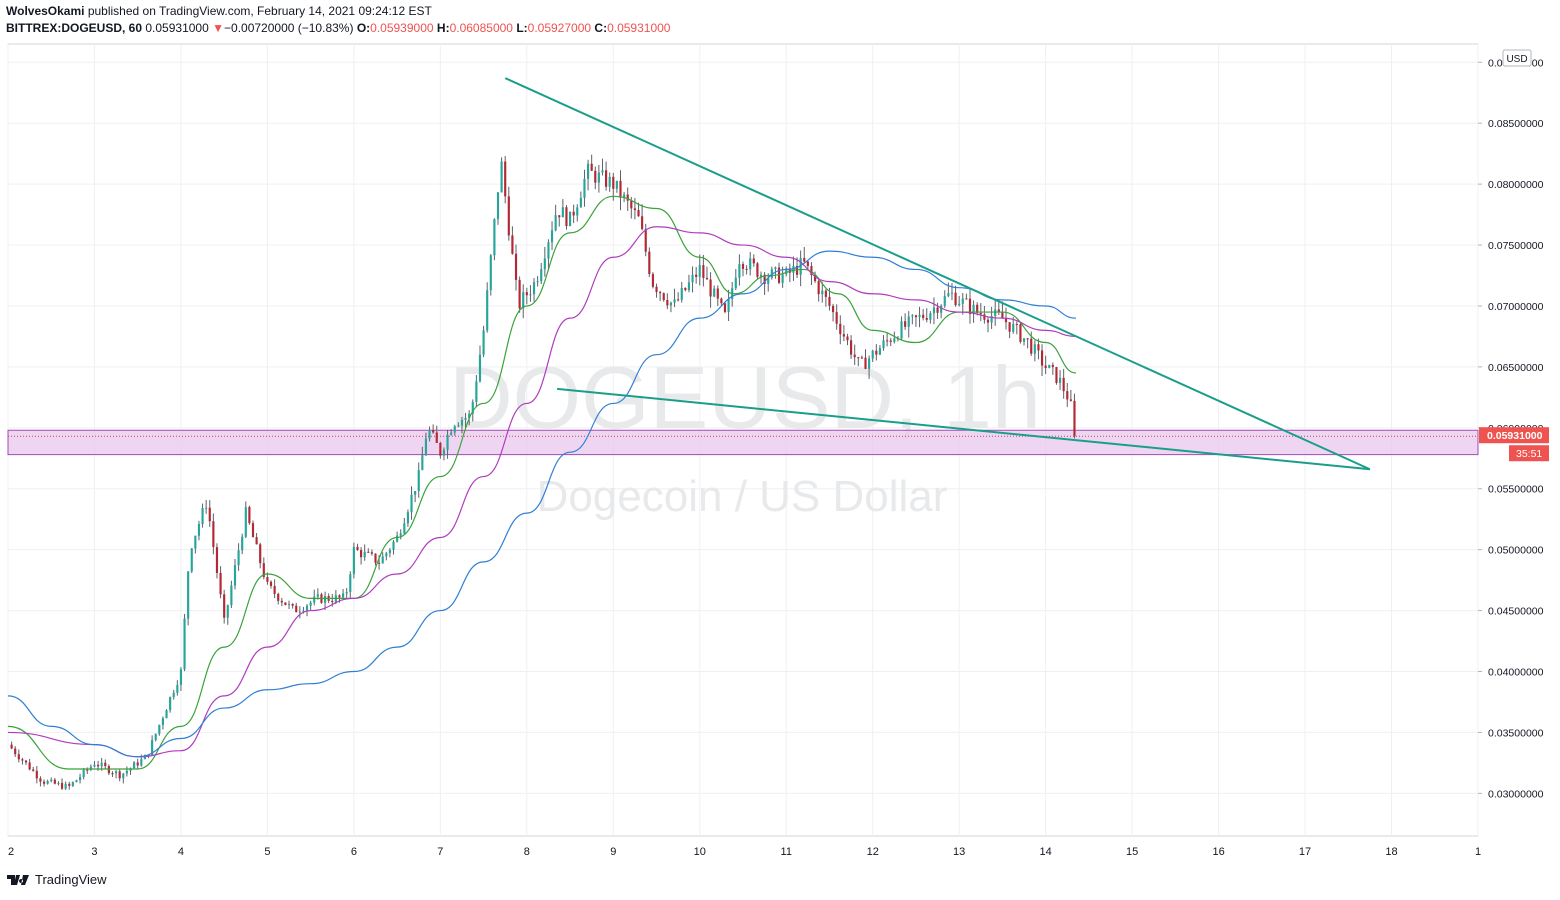  I want to click on x-tick-label: 17, so click(1305, 852).